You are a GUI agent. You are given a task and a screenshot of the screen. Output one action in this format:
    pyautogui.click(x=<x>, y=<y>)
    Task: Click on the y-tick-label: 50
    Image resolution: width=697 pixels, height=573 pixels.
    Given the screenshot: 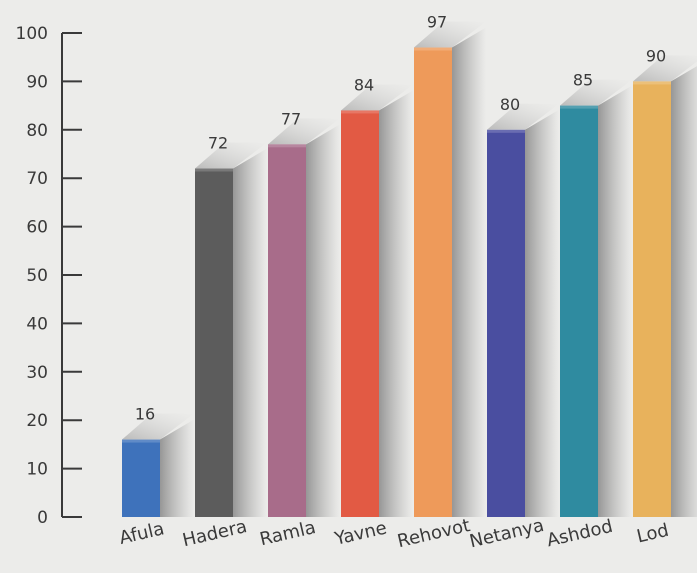 What is the action you would take?
    pyautogui.click(x=37, y=276)
    